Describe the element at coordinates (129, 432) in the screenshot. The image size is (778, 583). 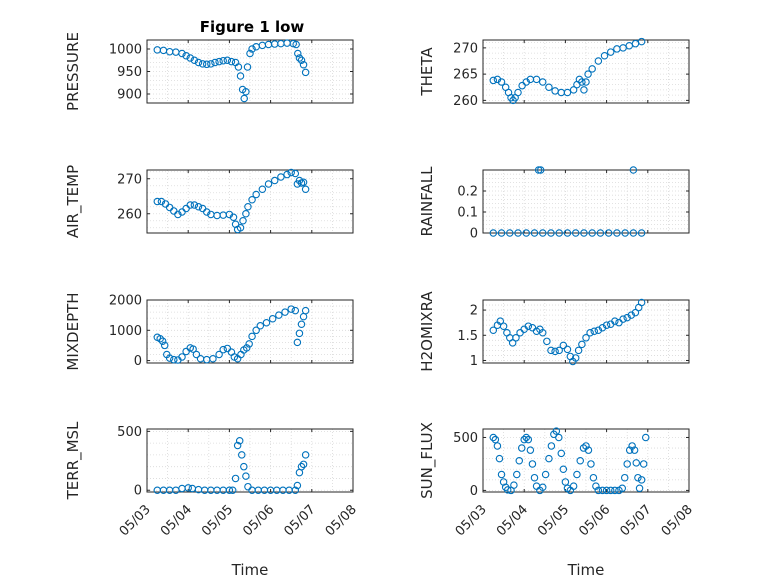
I see `y-tick-label: 500` at that location.